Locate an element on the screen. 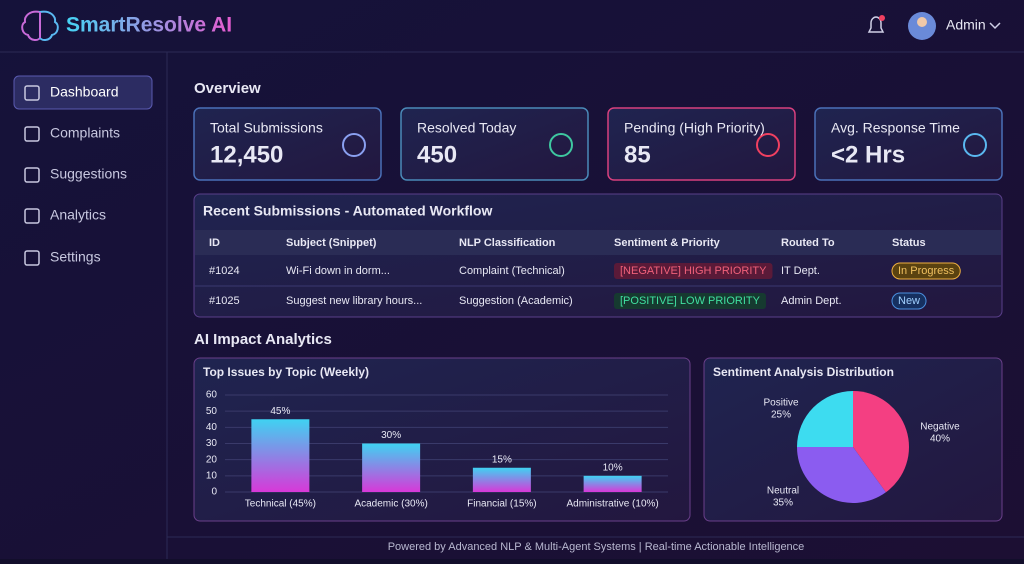 The width and height of the screenshot is (1024, 564). cell: New is located at coordinates (909, 301).